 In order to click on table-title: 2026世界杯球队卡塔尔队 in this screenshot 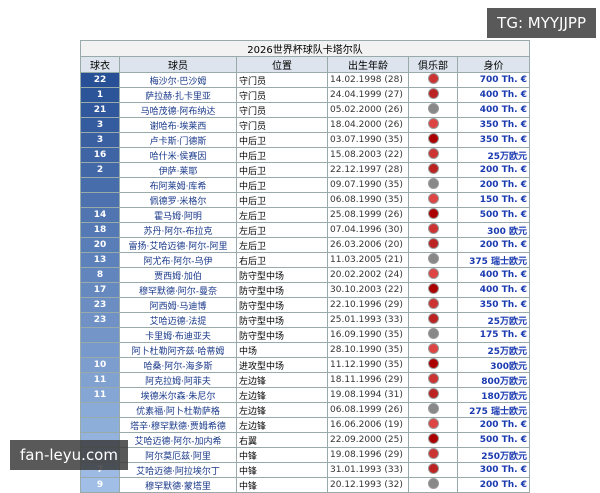, I will do `click(305, 48)`.